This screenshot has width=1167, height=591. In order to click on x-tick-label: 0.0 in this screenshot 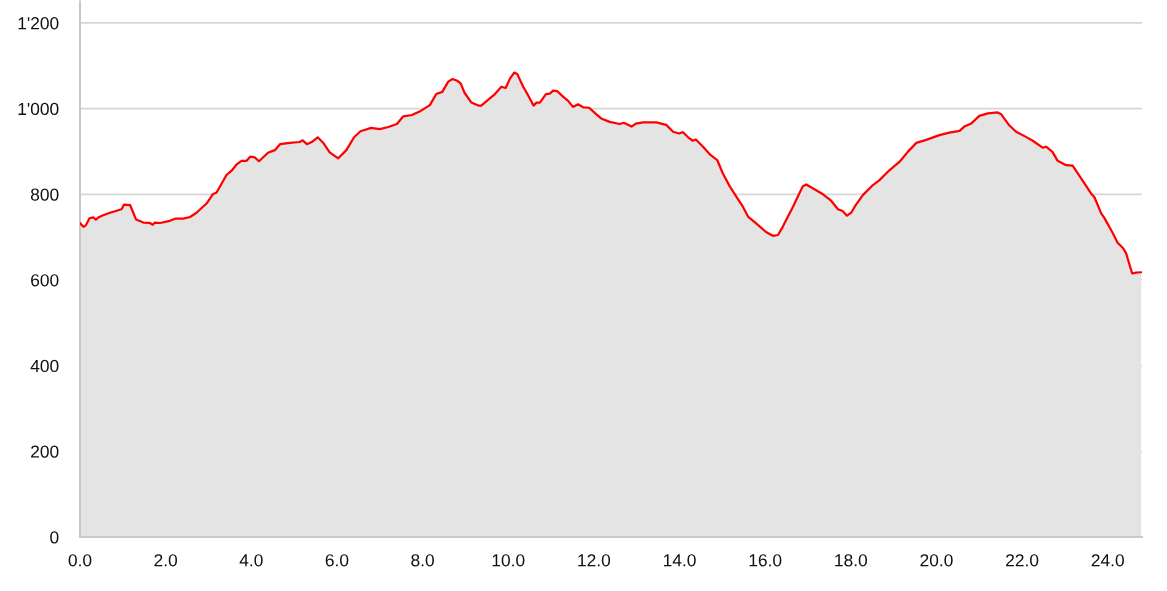, I will do `click(80, 560)`.